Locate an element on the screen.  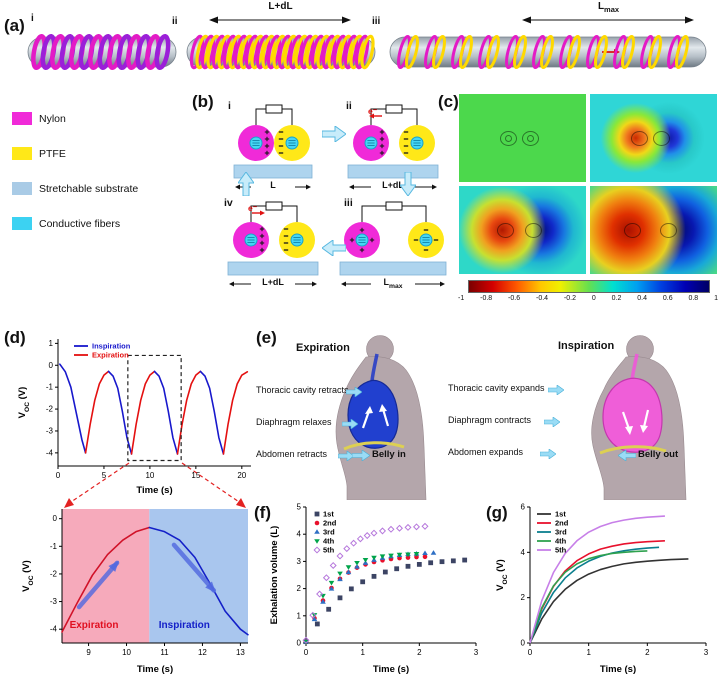
substrate-label: Stretchable substrate is located at coordinates (89, 188).